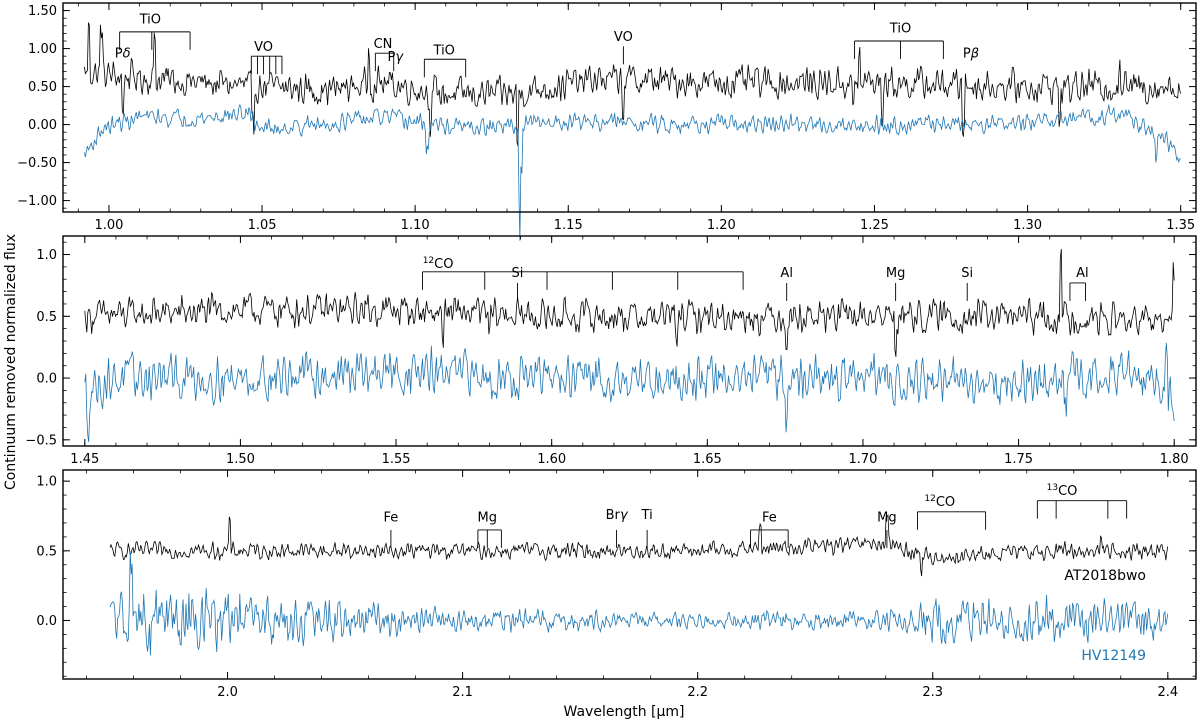 This screenshot has width=1200, height=724. I want to click on x-tick-label: 1.75, so click(1018, 459).